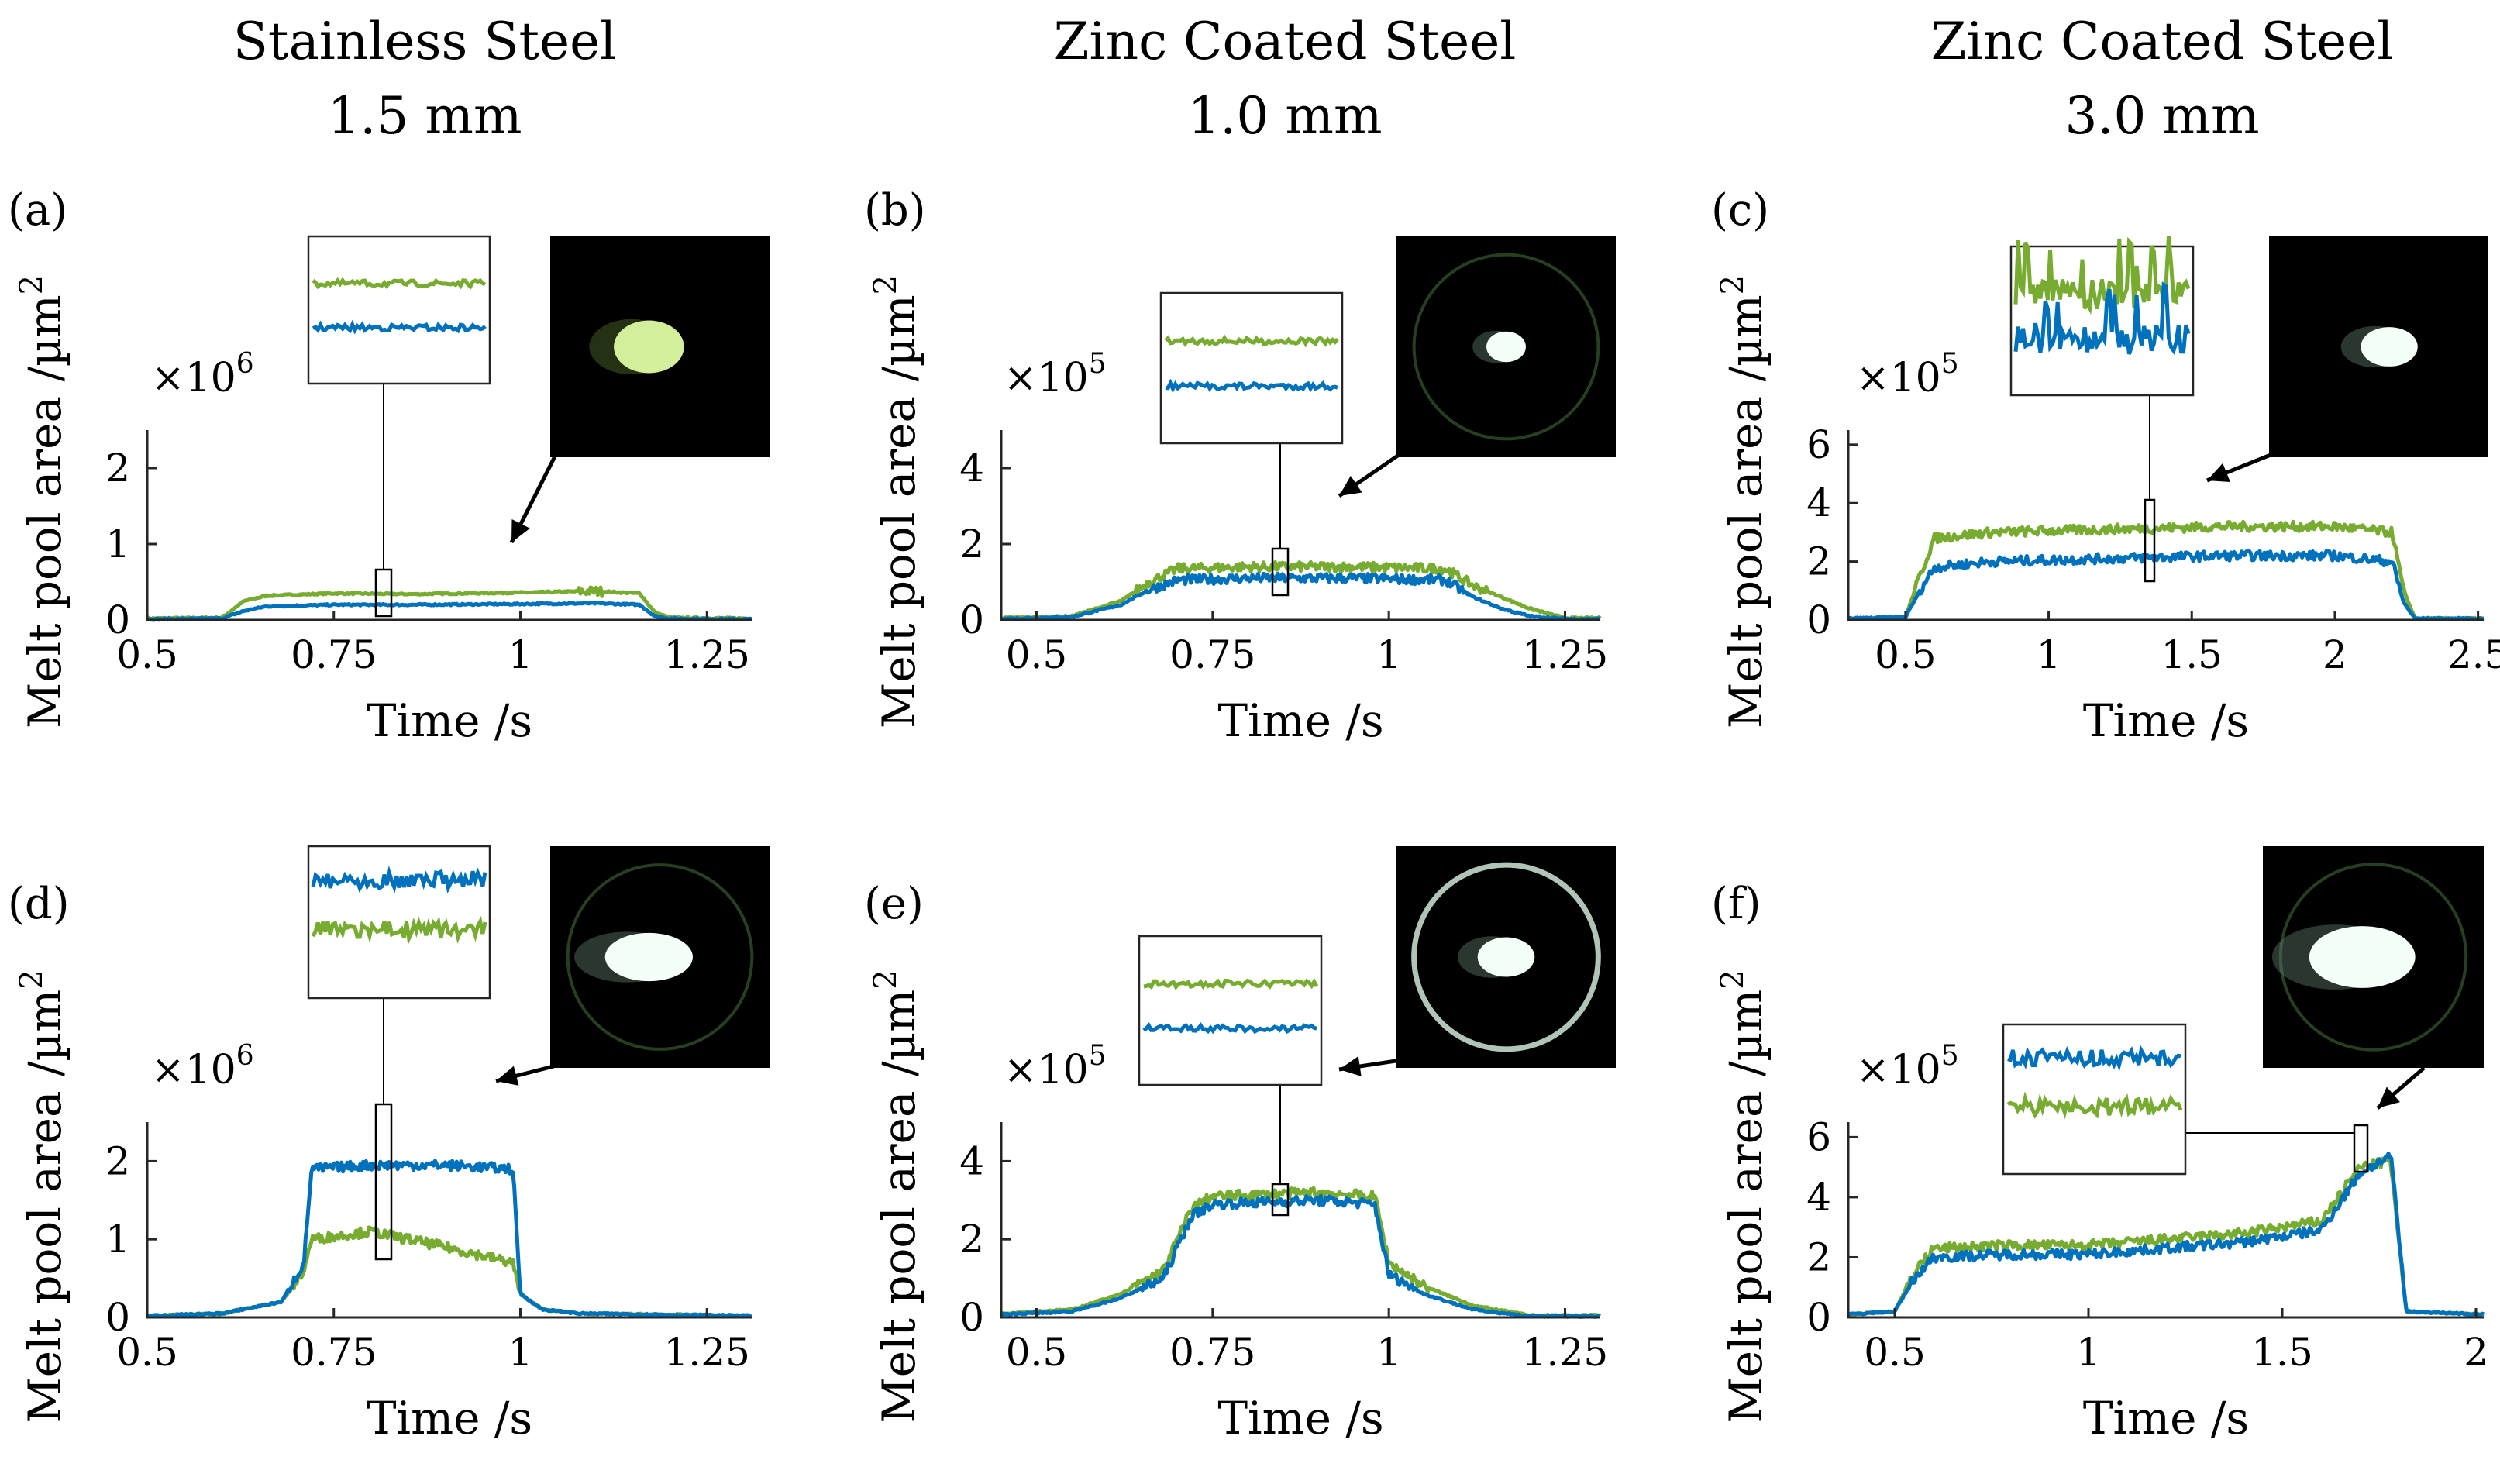  Describe the element at coordinates (425, 41) in the screenshot. I see `column-1-title: Stainless Steel` at that location.